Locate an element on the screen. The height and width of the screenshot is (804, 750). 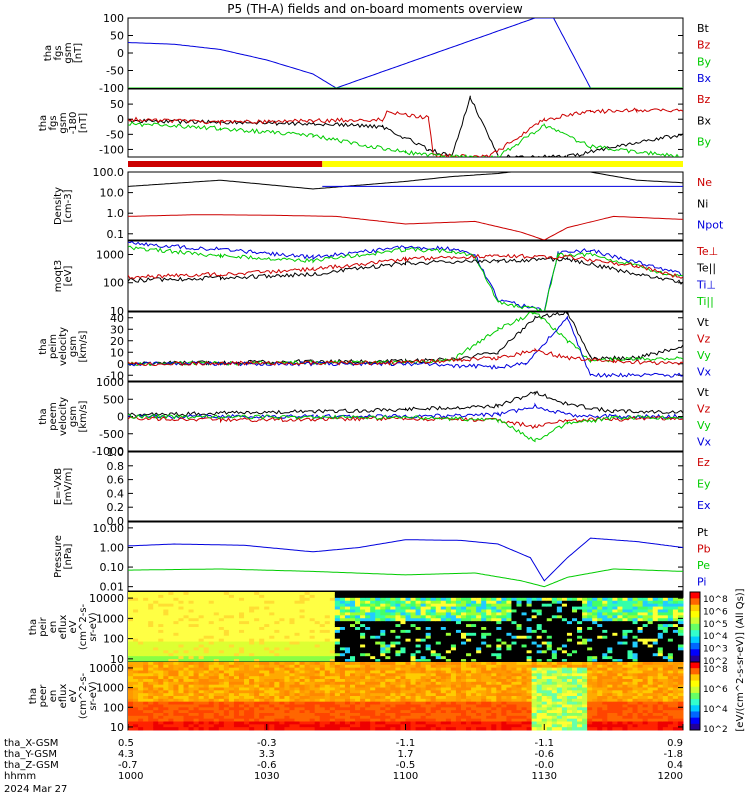
panel-frame is located at coordinates (405, 53).